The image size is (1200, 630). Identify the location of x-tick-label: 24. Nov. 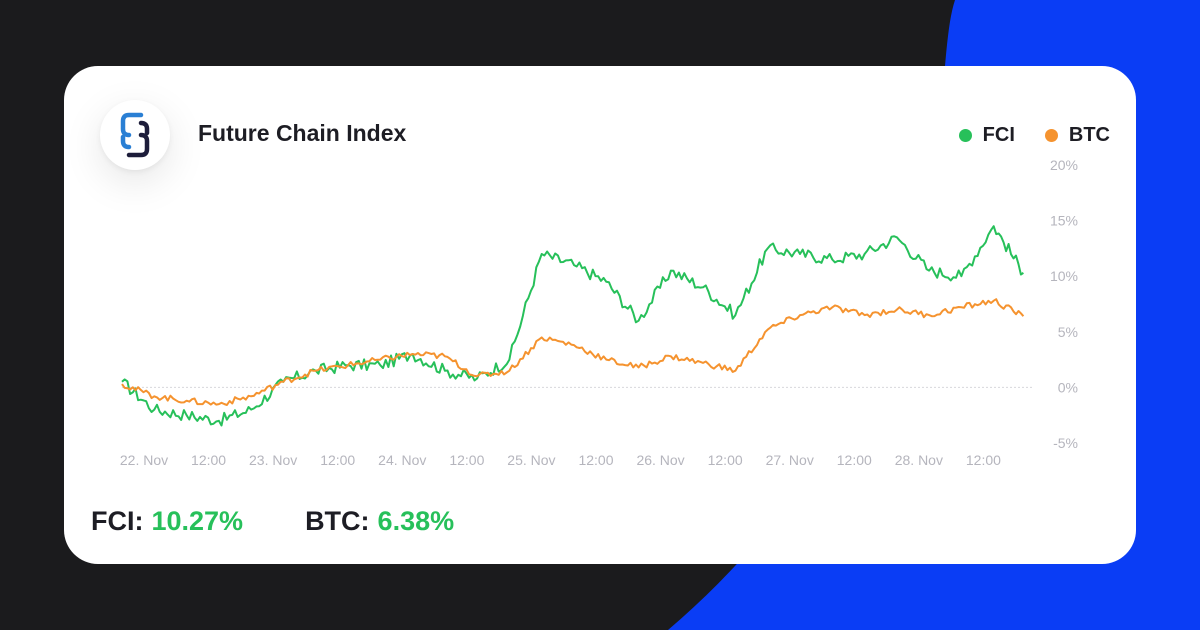
(402, 460).